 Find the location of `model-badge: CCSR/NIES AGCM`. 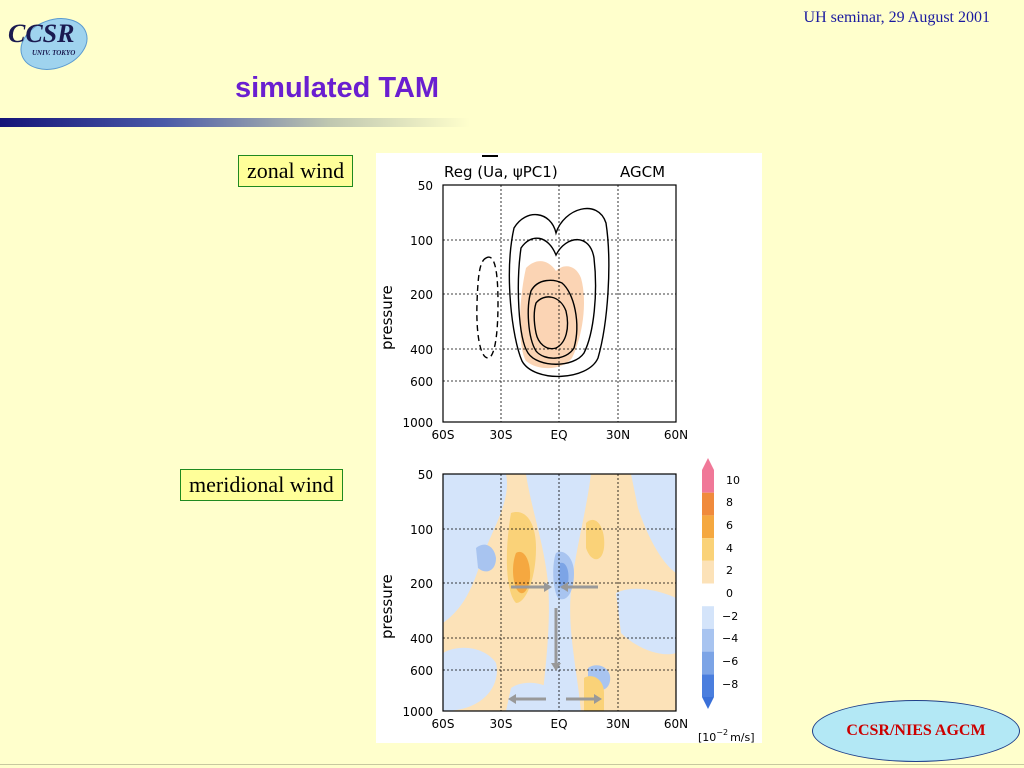

model-badge: CCSR/NIES AGCM is located at coordinates (916, 731).